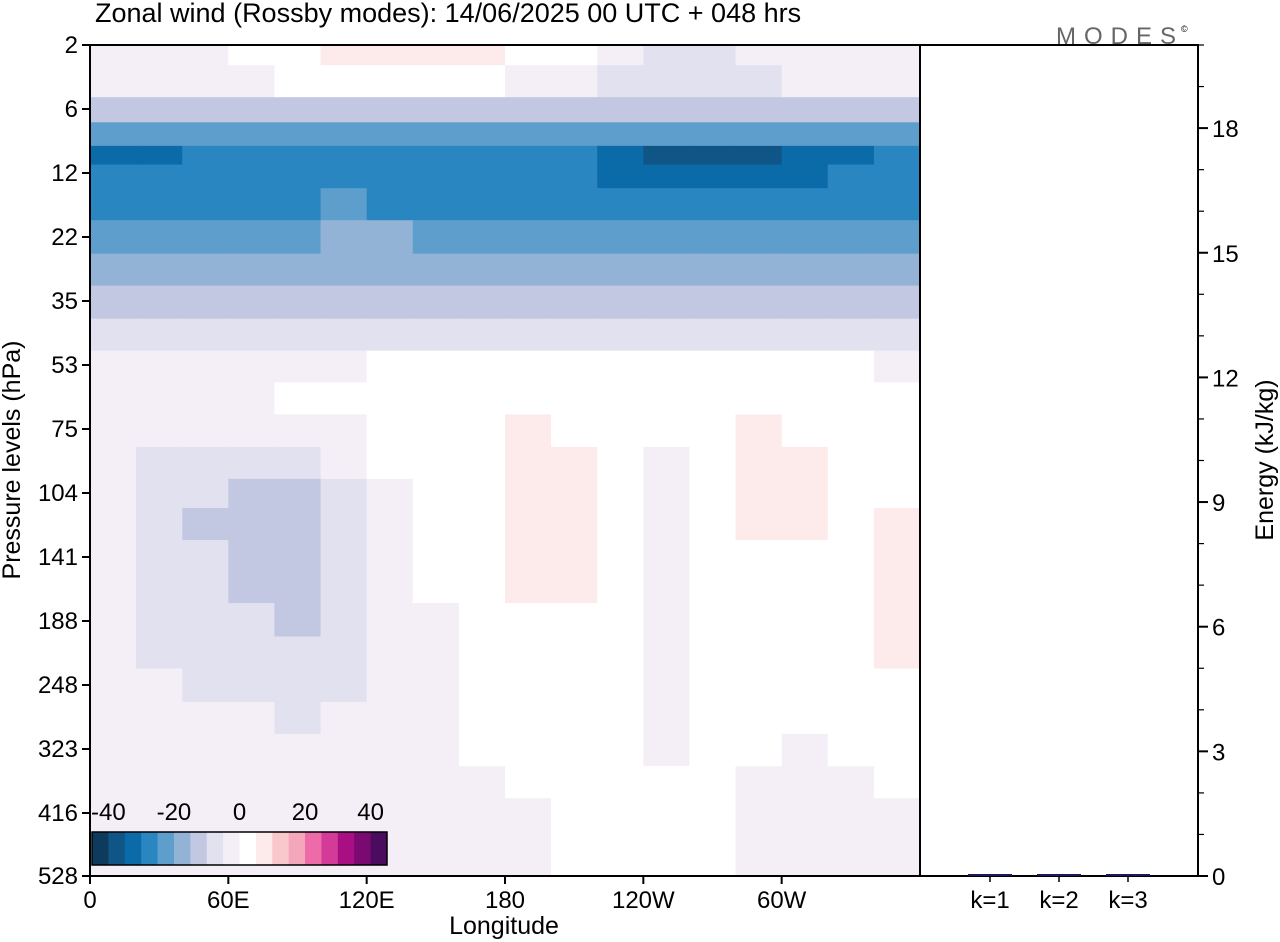 The height and width of the screenshot is (942, 1280). I want to click on category-label: k=3, so click(1127, 900).